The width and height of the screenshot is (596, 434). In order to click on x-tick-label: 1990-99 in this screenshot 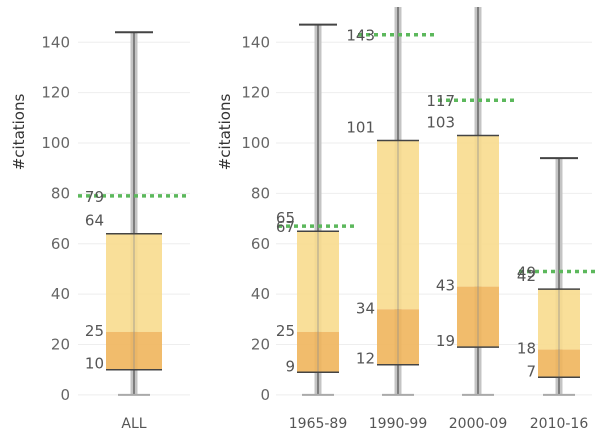, I will do `click(398, 424)`.